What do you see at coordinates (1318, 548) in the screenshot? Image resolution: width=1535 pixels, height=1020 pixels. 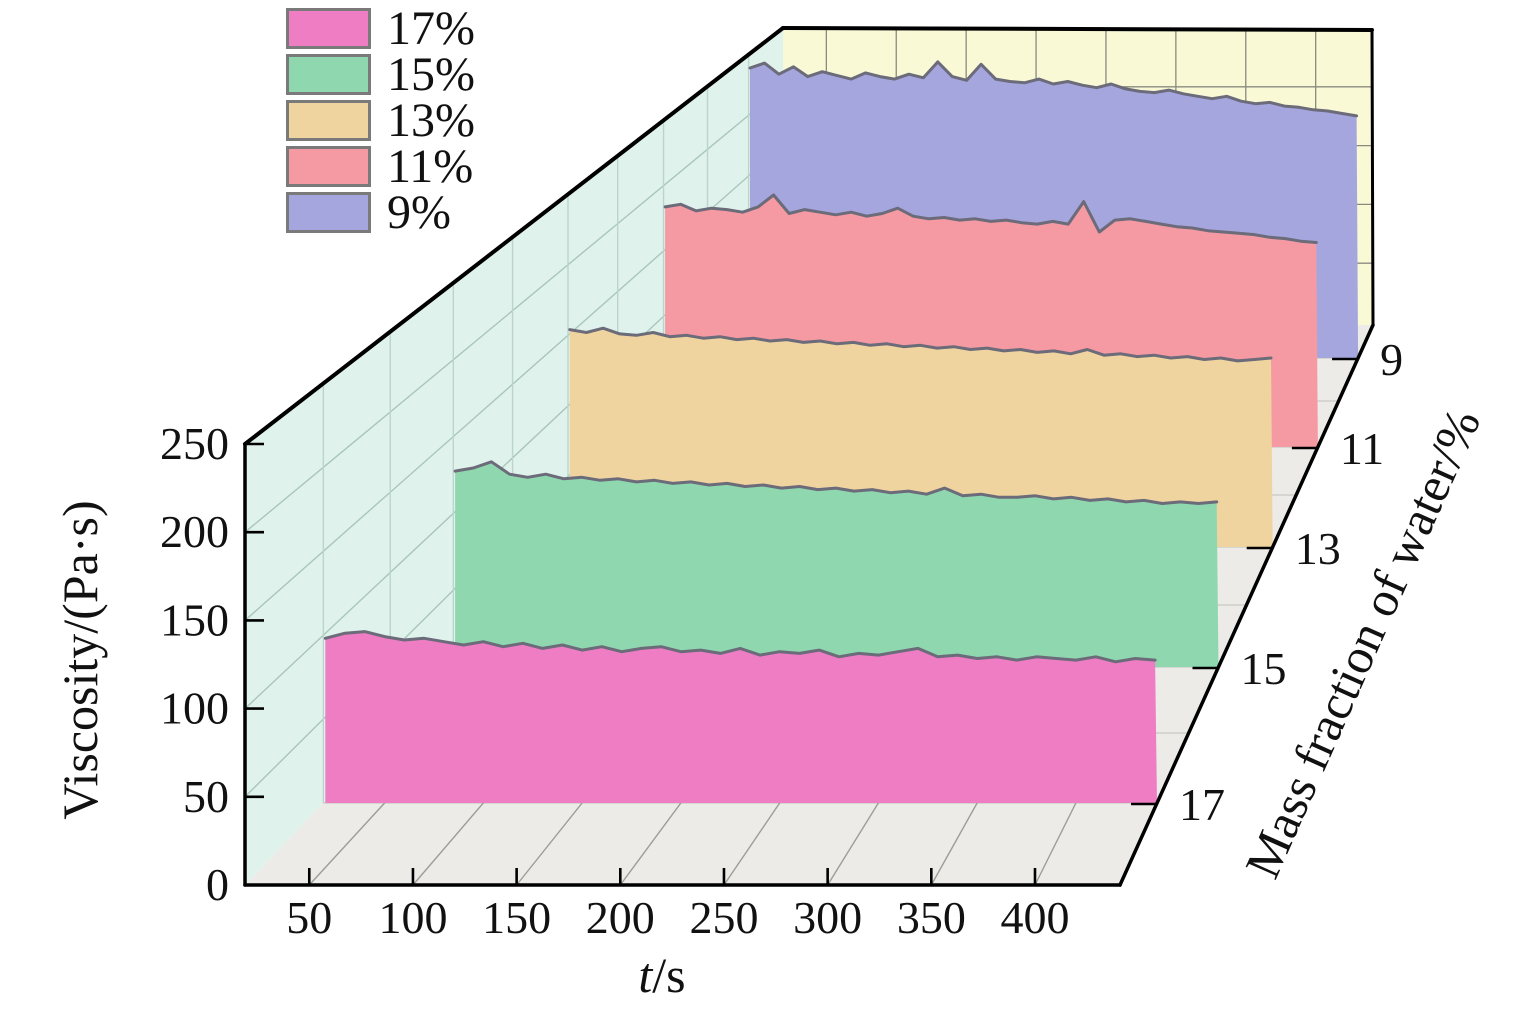 I see `z-tick-label: 13` at bounding box center [1318, 548].